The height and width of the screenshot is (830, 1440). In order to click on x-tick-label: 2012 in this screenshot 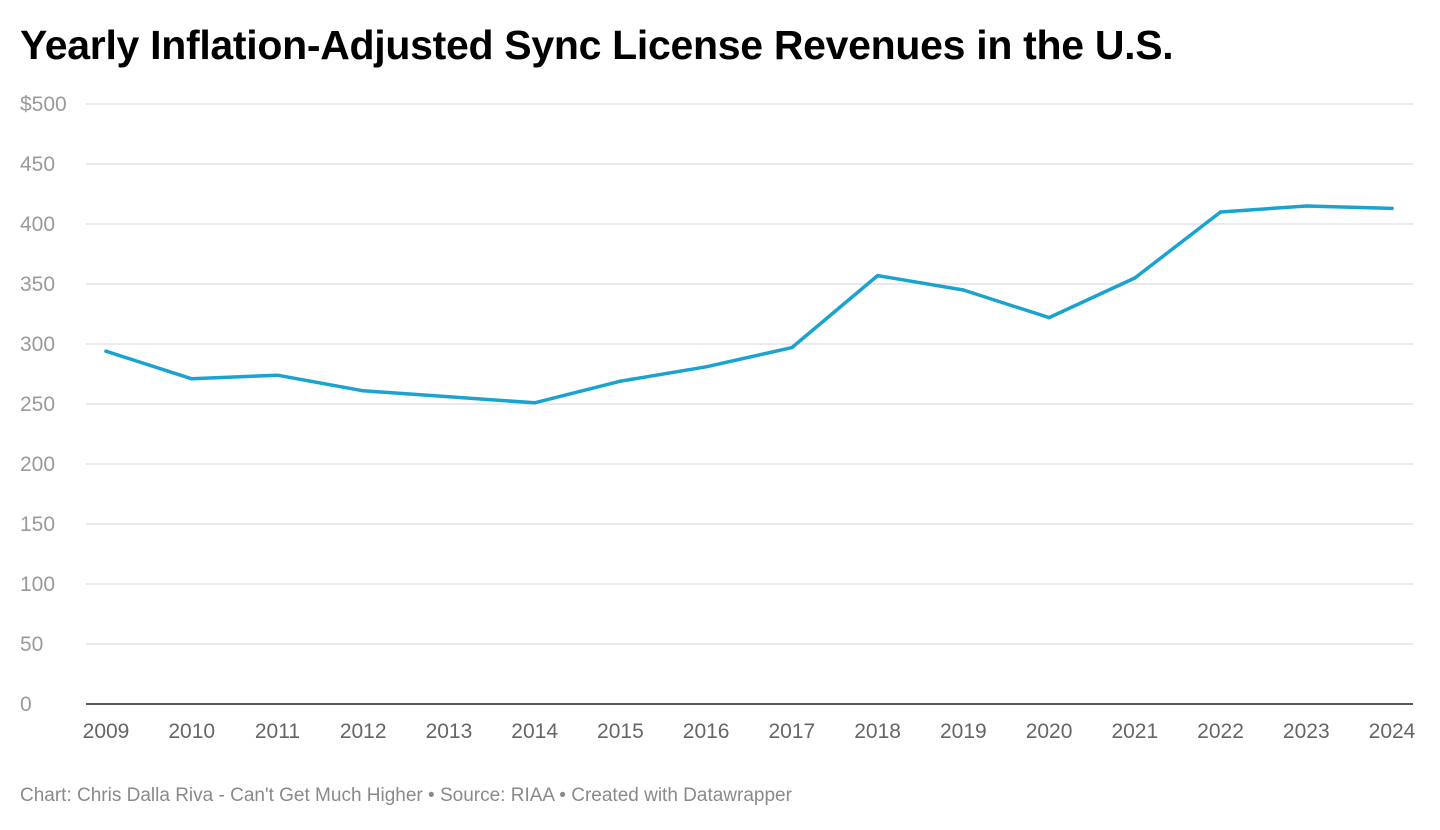, I will do `click(363, 731)`.